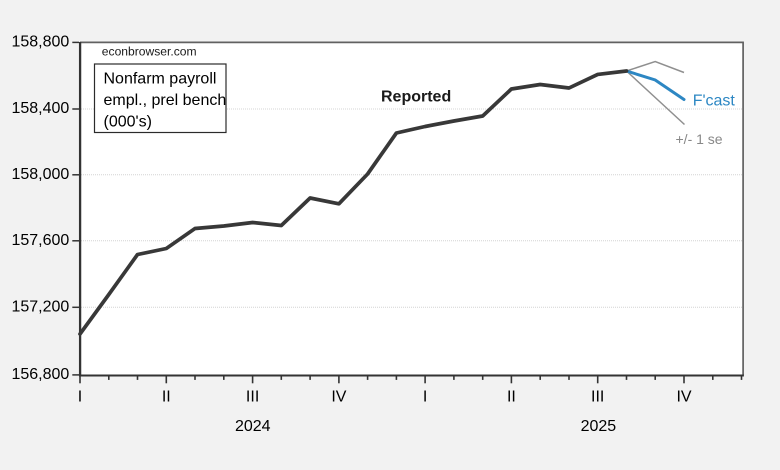  I want to click on svg-text: Reported, so click(416, 97).